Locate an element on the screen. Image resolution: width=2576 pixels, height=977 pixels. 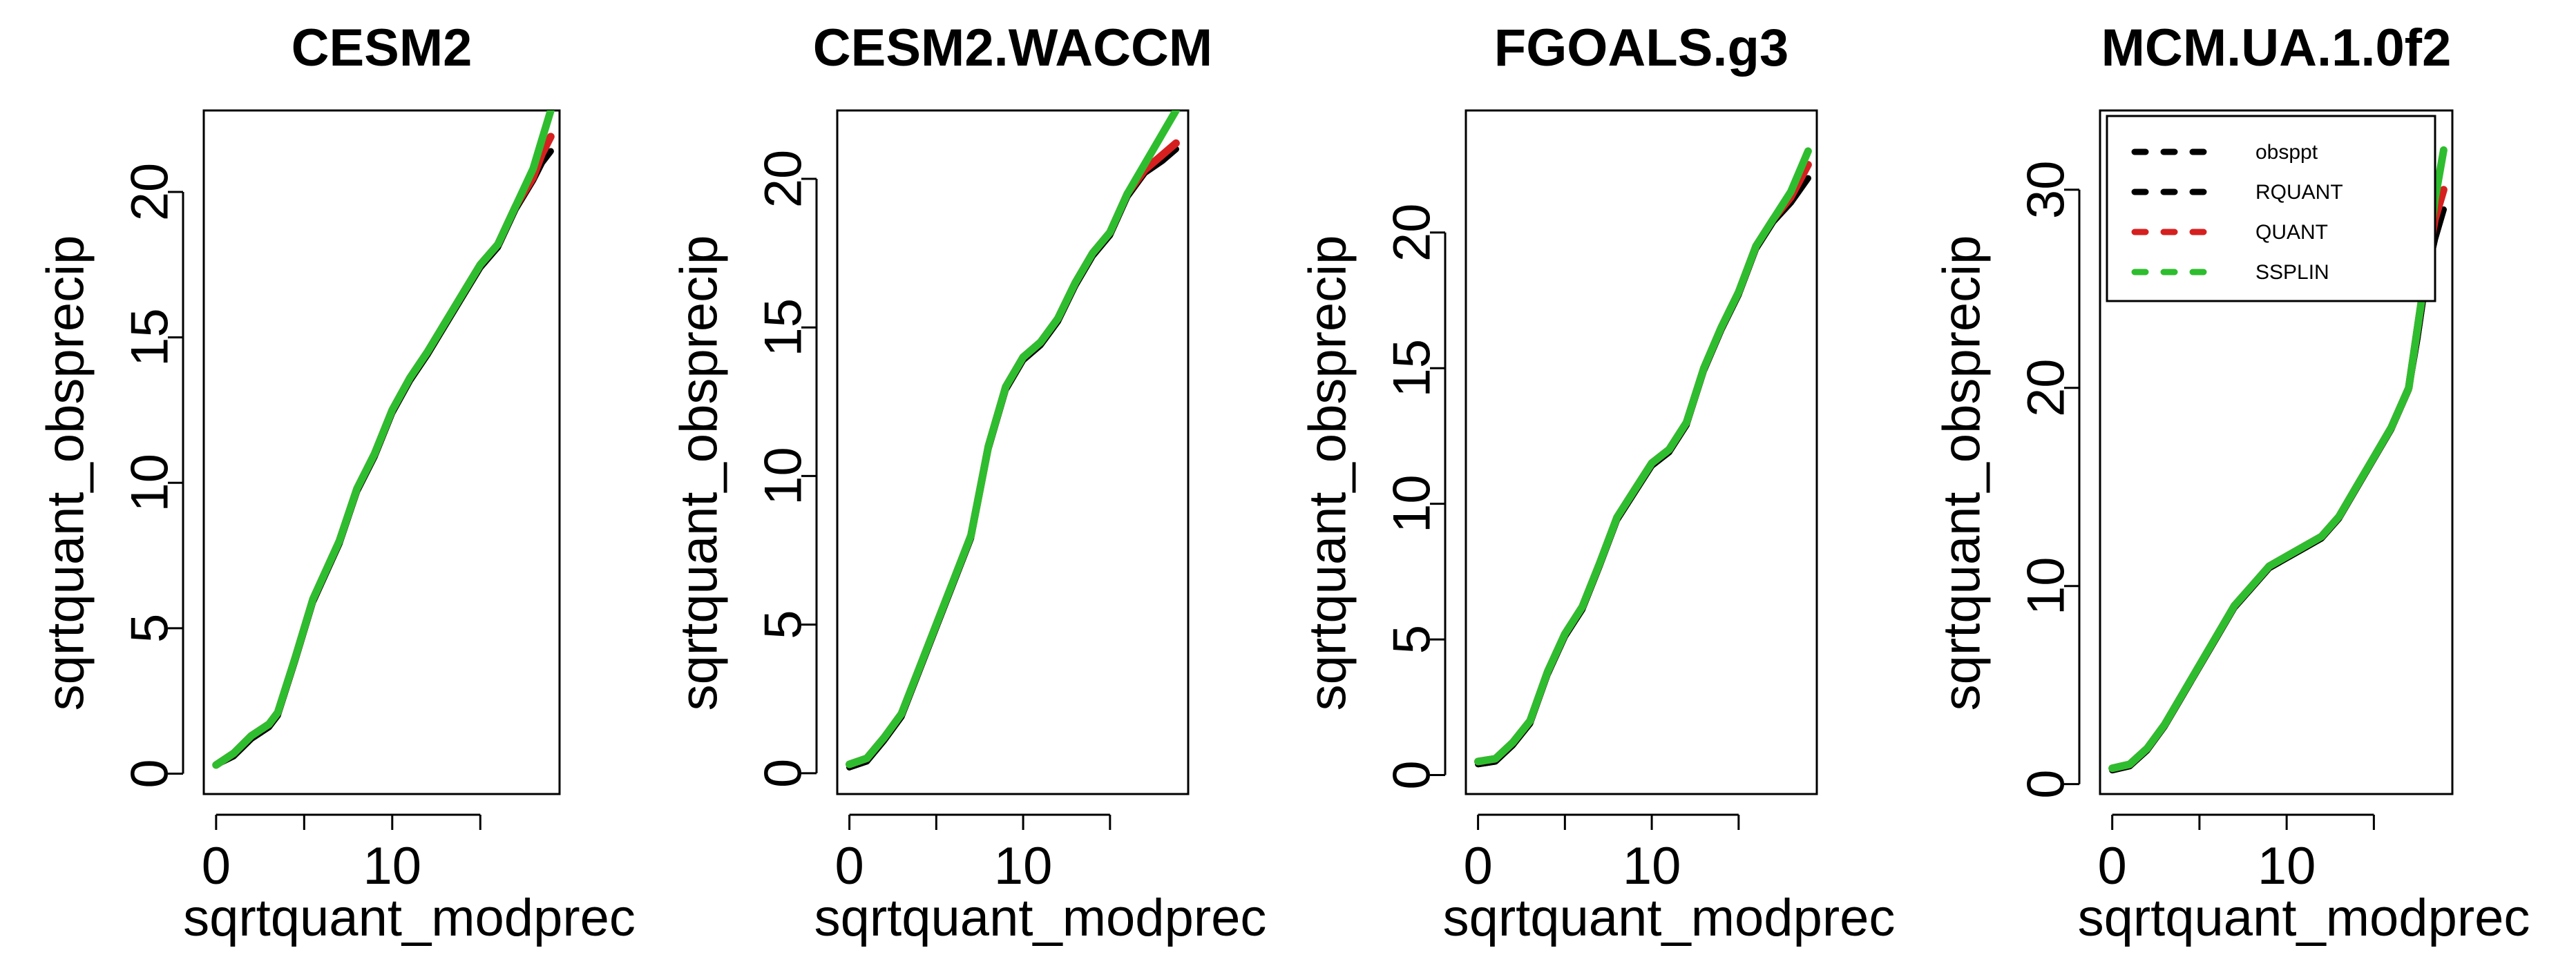
legend: obsppt RQUANT QUANT SSPLIN is located at coordinates (2271, 208).